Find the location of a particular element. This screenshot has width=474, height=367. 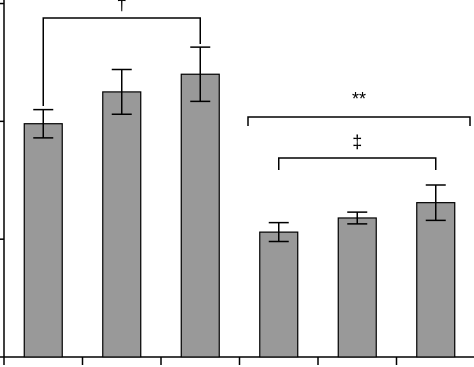

annotation: † is located at coordinates (122, 7).